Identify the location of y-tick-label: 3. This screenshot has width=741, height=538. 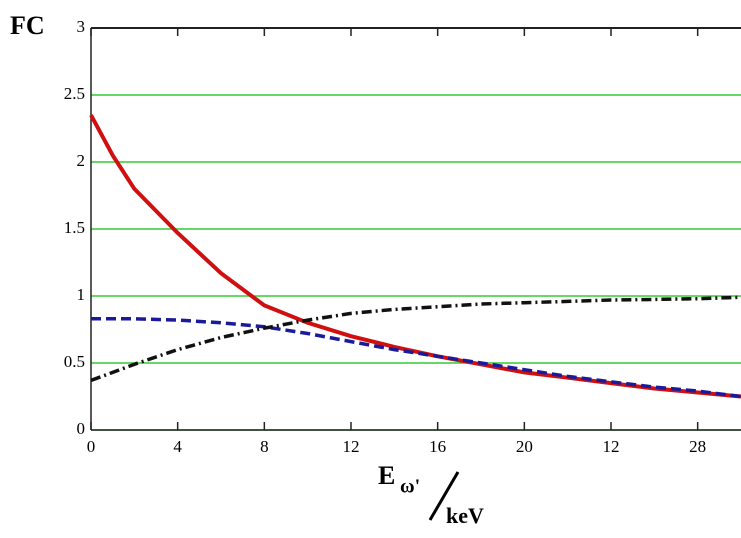
(81, 26).